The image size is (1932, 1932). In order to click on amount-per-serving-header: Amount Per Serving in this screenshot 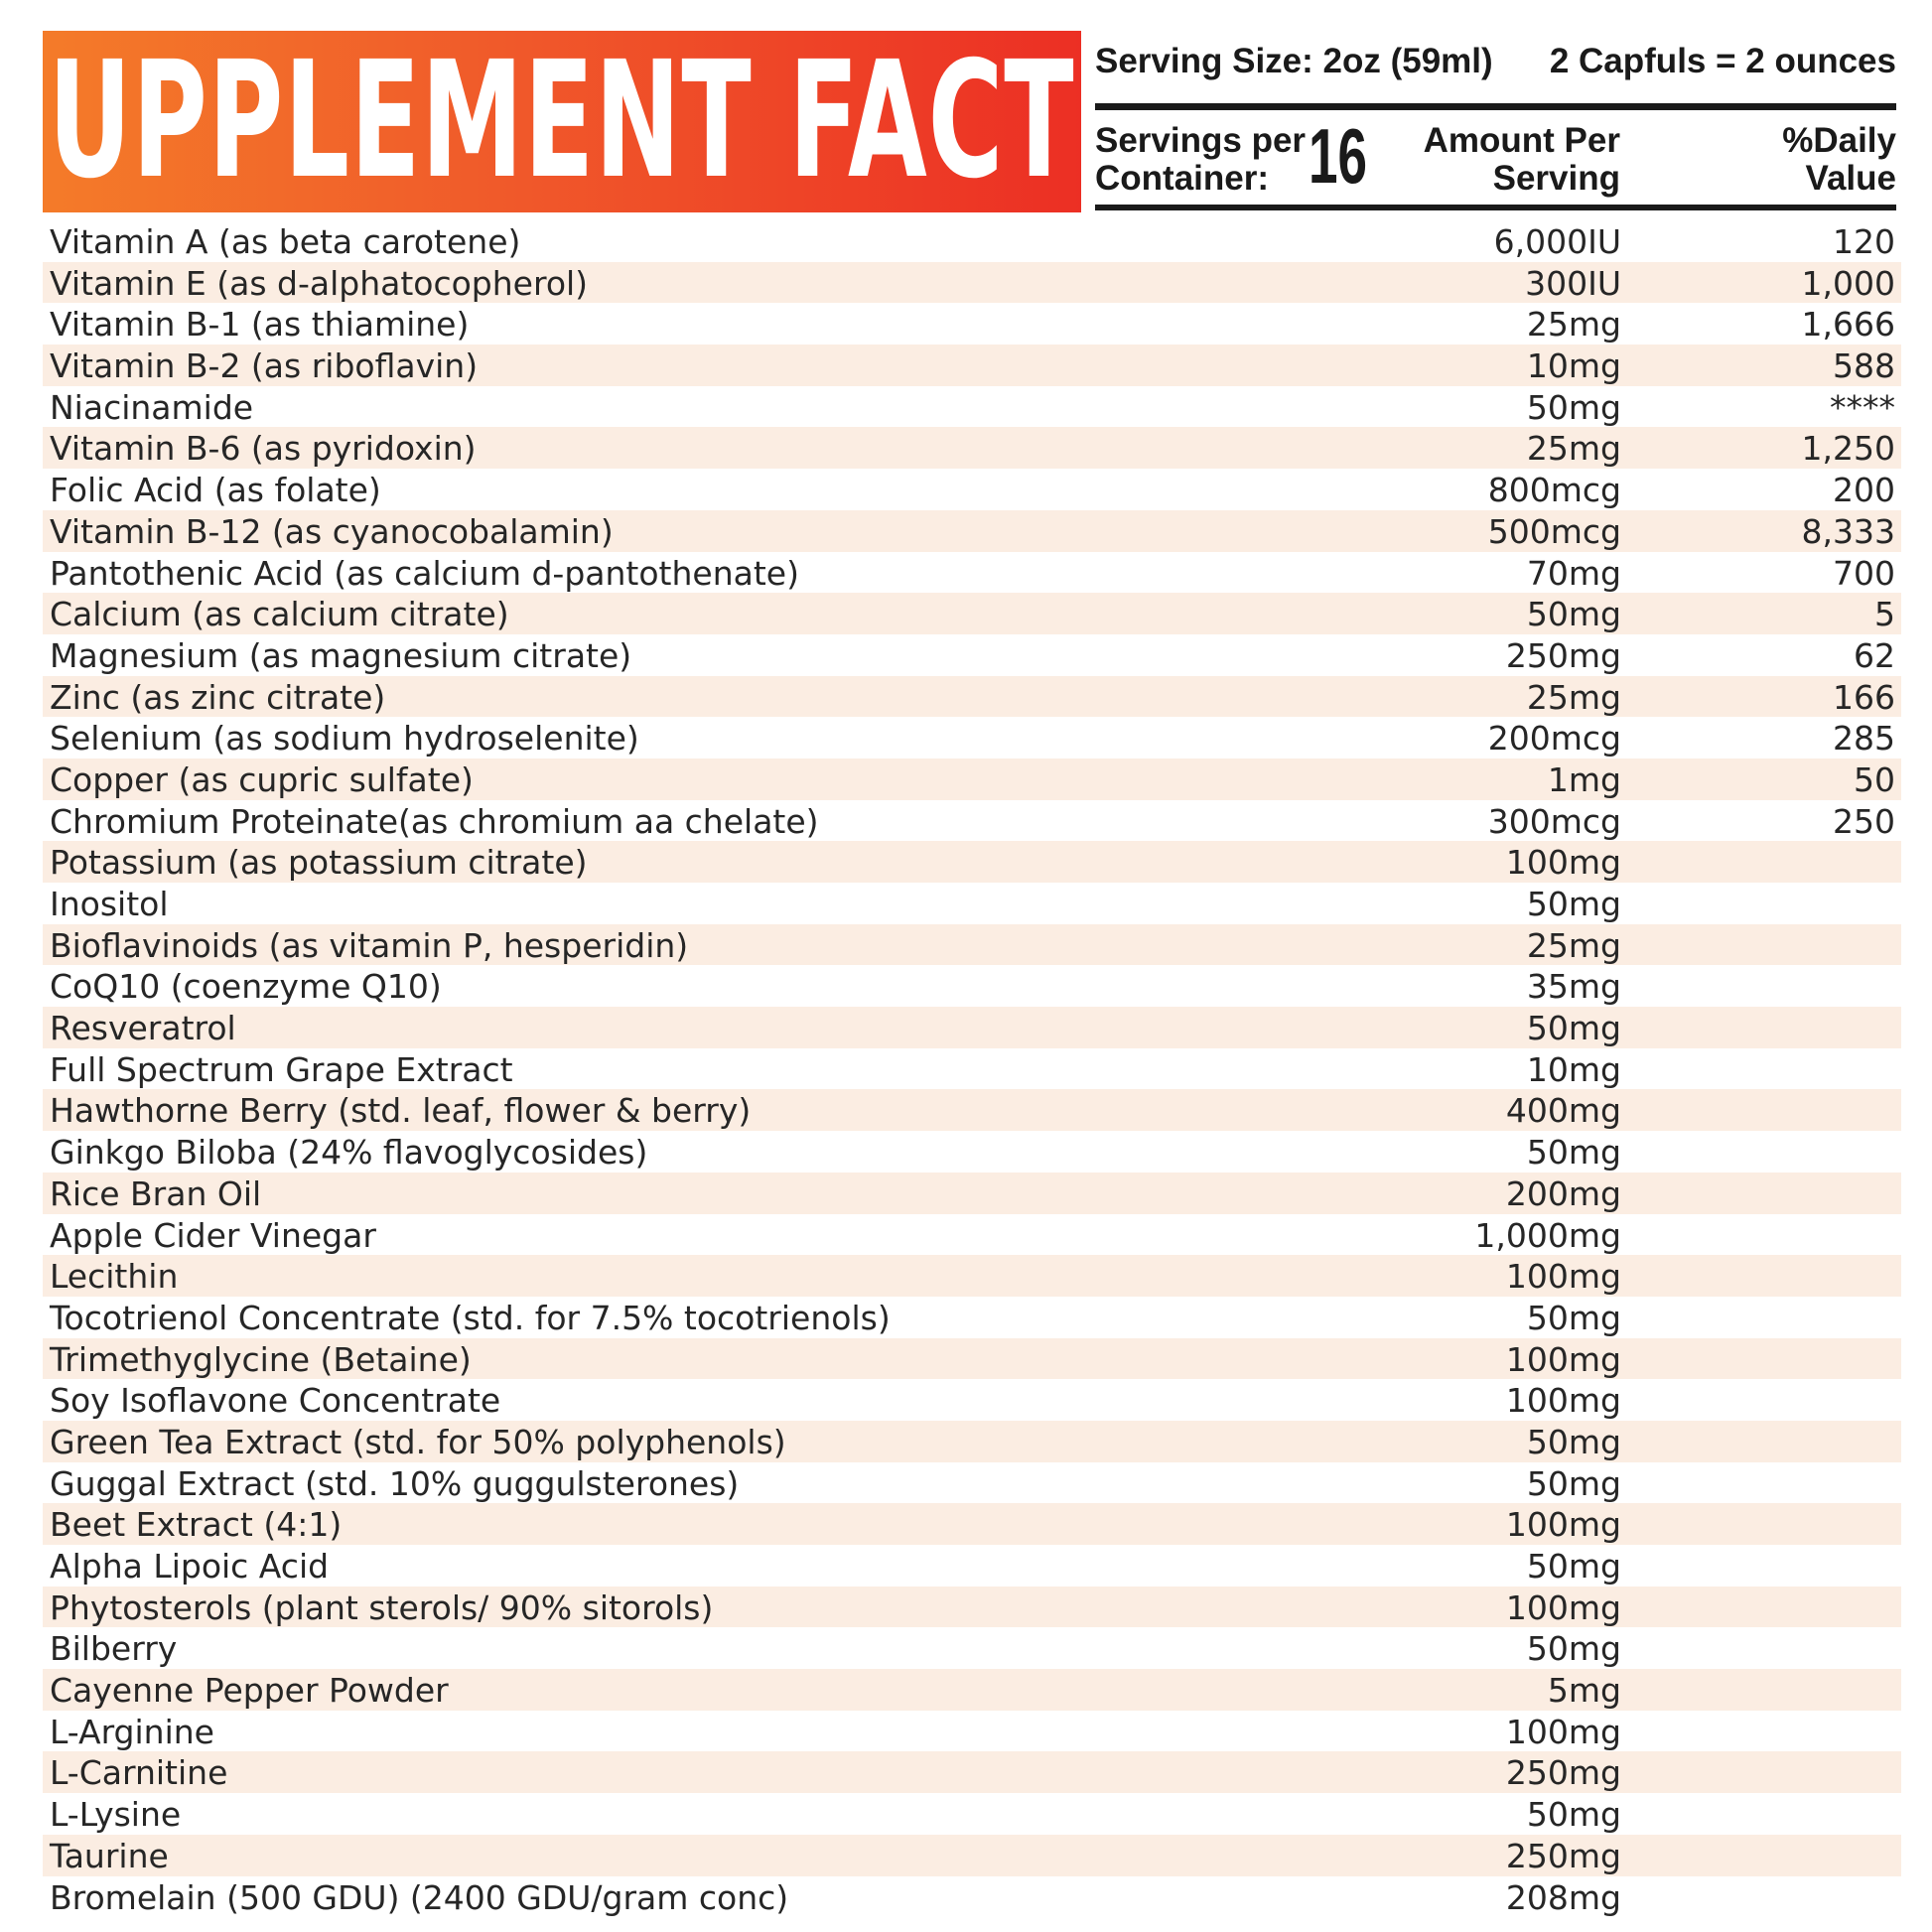, I will do `click(1522, 160)`.